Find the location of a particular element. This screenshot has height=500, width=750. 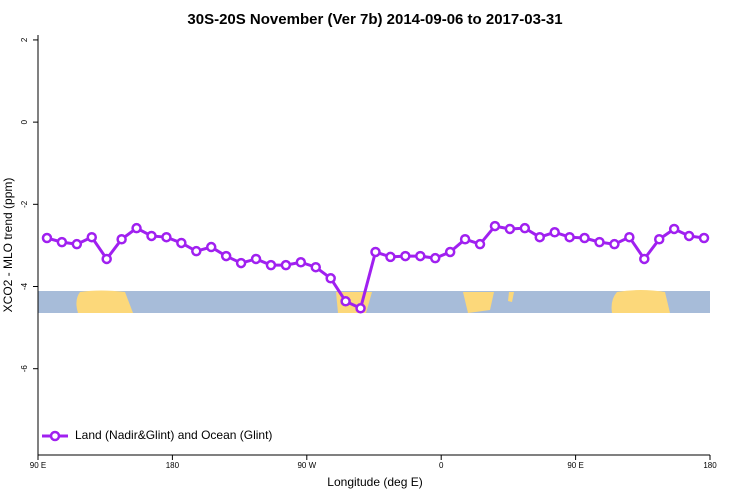

x-axis-label: Longitude (deg E) is located at coordinates (374, 482).